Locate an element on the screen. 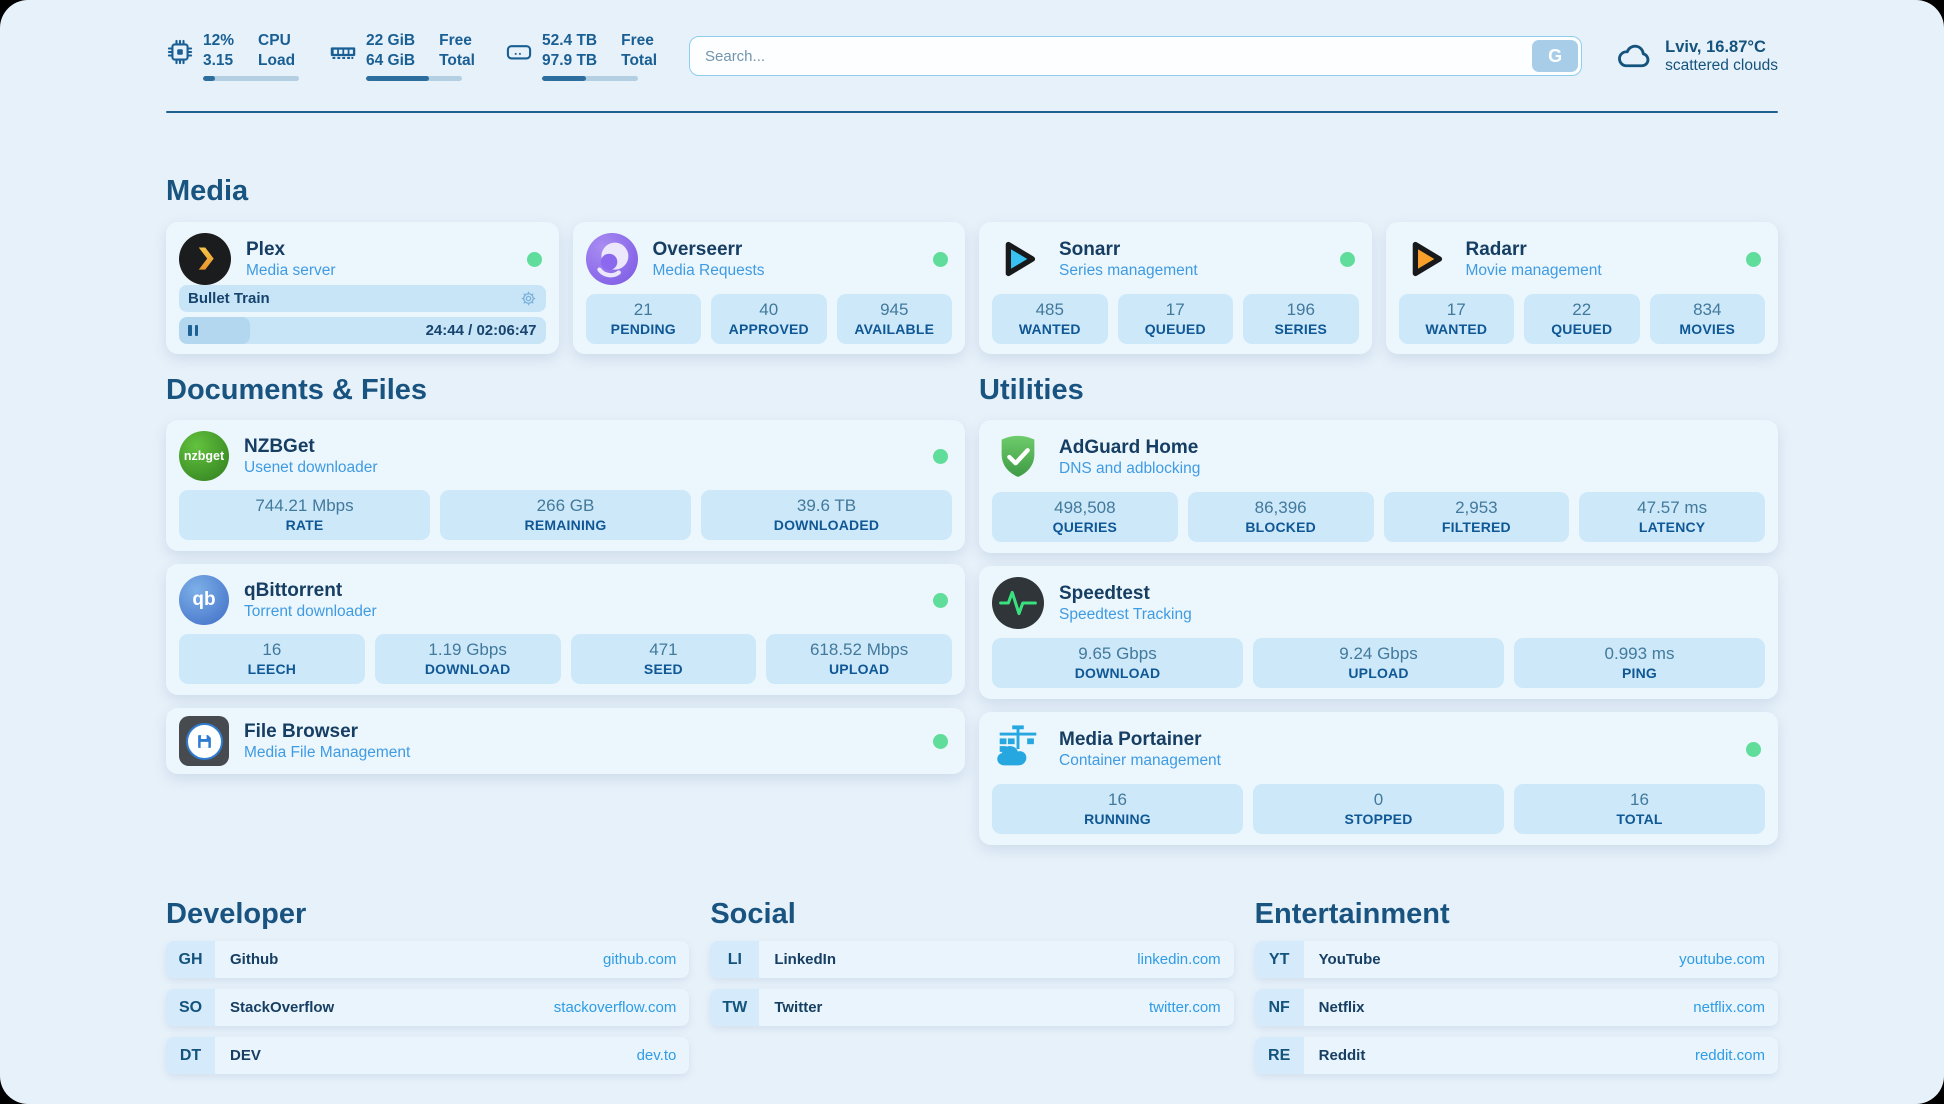 The image size is (1944, 1104). ram-progress-bar is located at coordinates (414, 79).